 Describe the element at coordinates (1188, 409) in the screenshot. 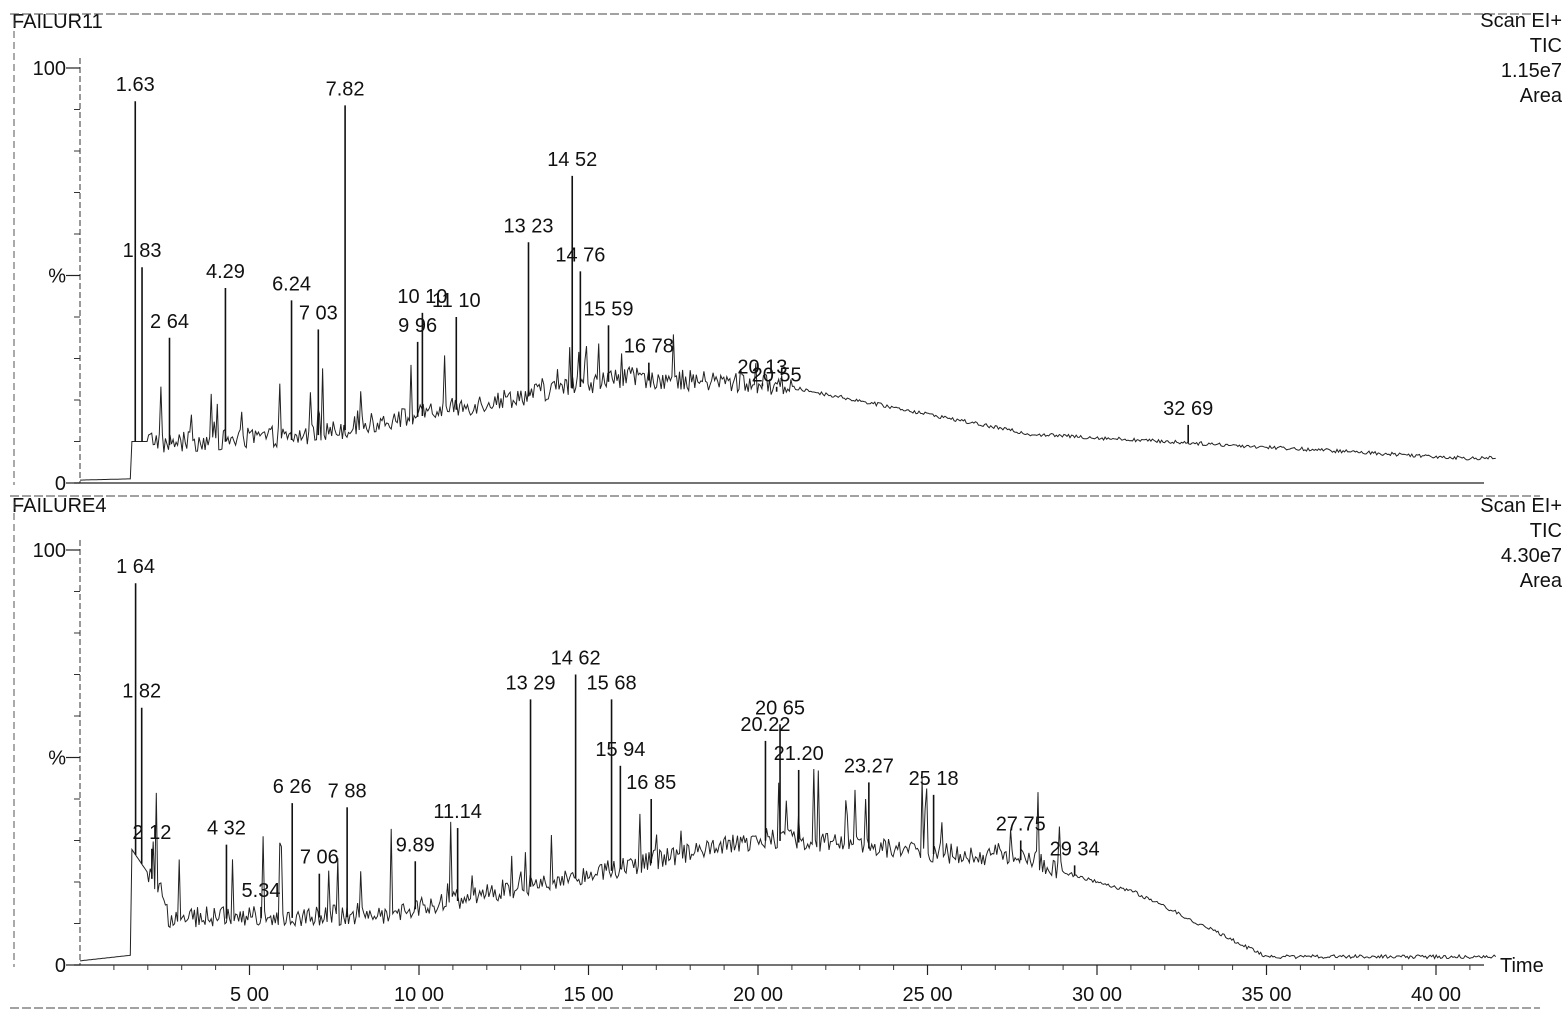

I see `peak-label: 32 69` at that location.